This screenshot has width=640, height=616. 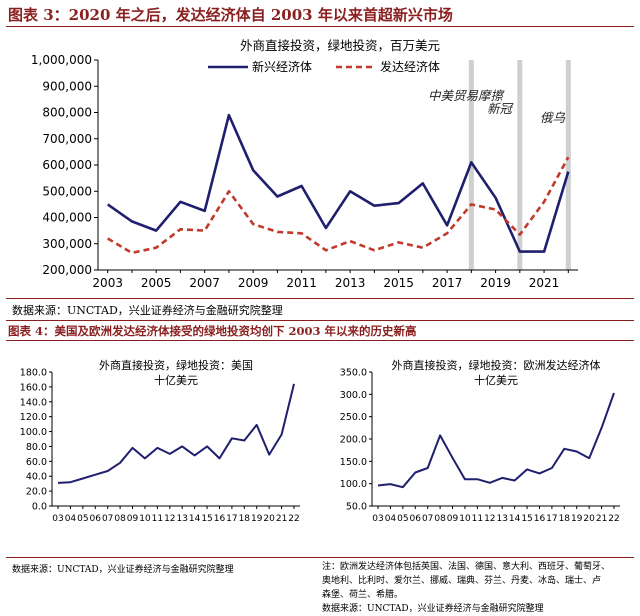 What do you see at coordinates (67, 218) in the screenshot?
I see `y-tick-label: 400,000` at bounding box center [67, 218].